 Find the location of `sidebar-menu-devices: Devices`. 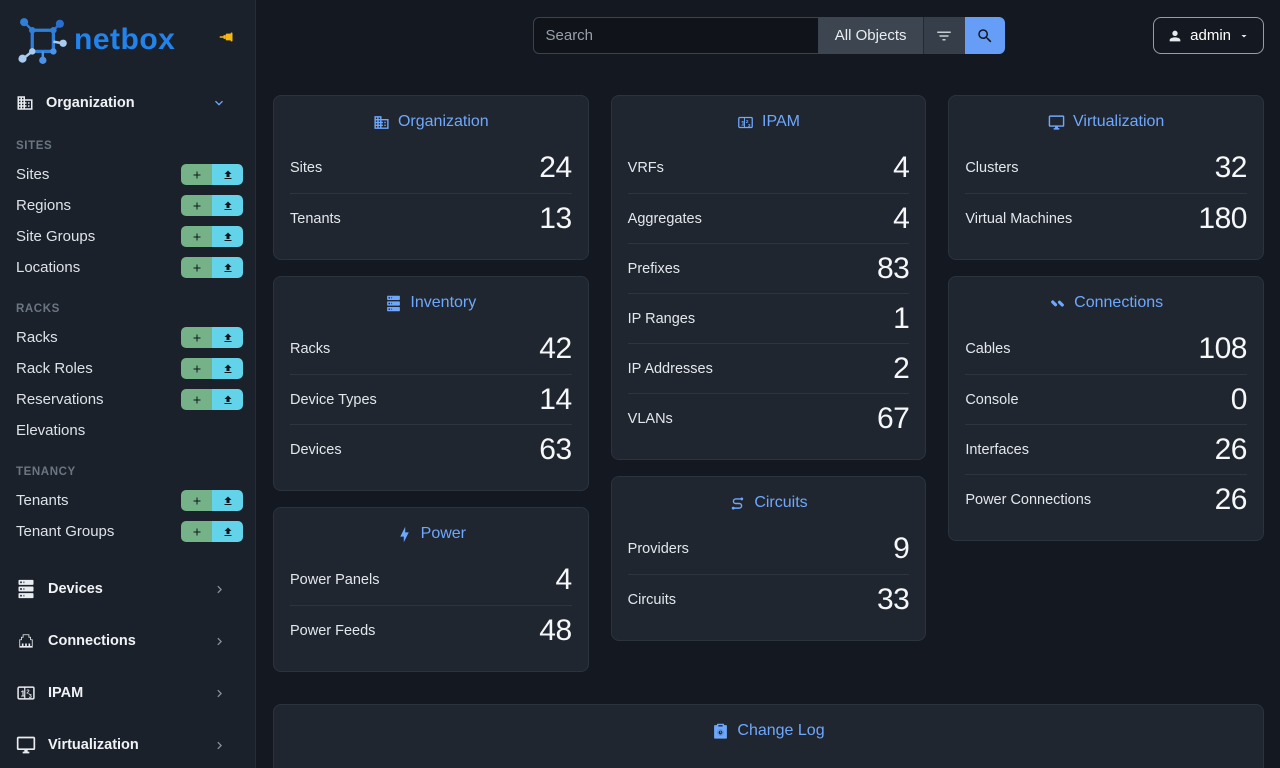

sidebar-menu-devices: Devices is located at coordinates (127, 589).